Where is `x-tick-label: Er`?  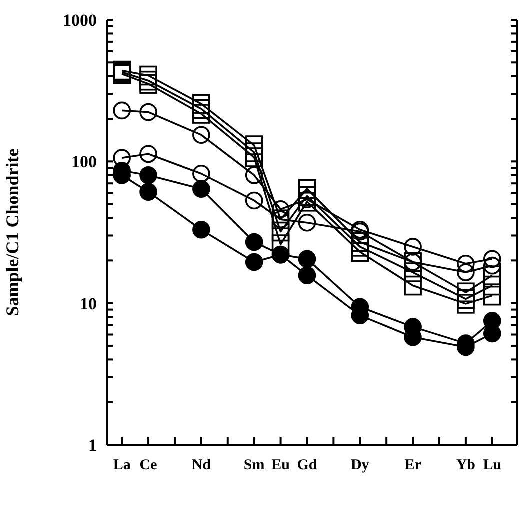 x-tick-label: Er is located at coordinates (413, 466).